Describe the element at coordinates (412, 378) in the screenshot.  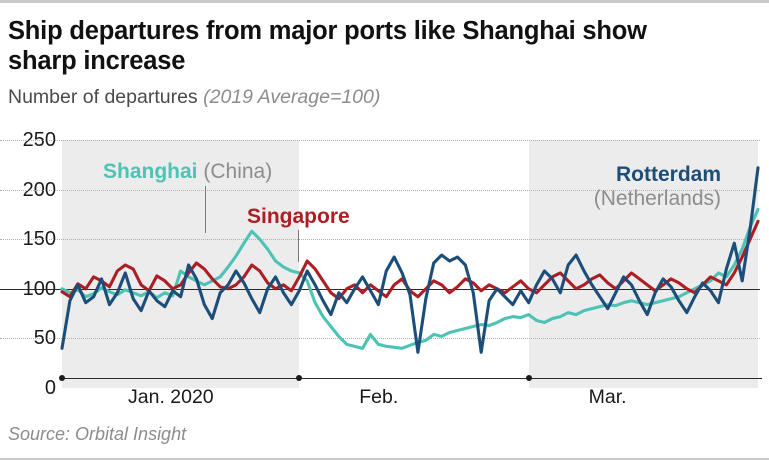
I see `x-axis-line` at that location.